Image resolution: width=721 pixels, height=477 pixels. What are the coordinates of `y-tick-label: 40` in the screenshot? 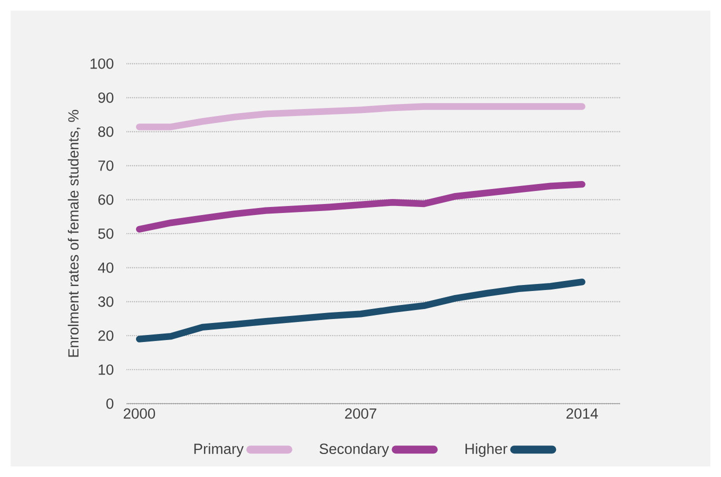 It's located at (106, 267).